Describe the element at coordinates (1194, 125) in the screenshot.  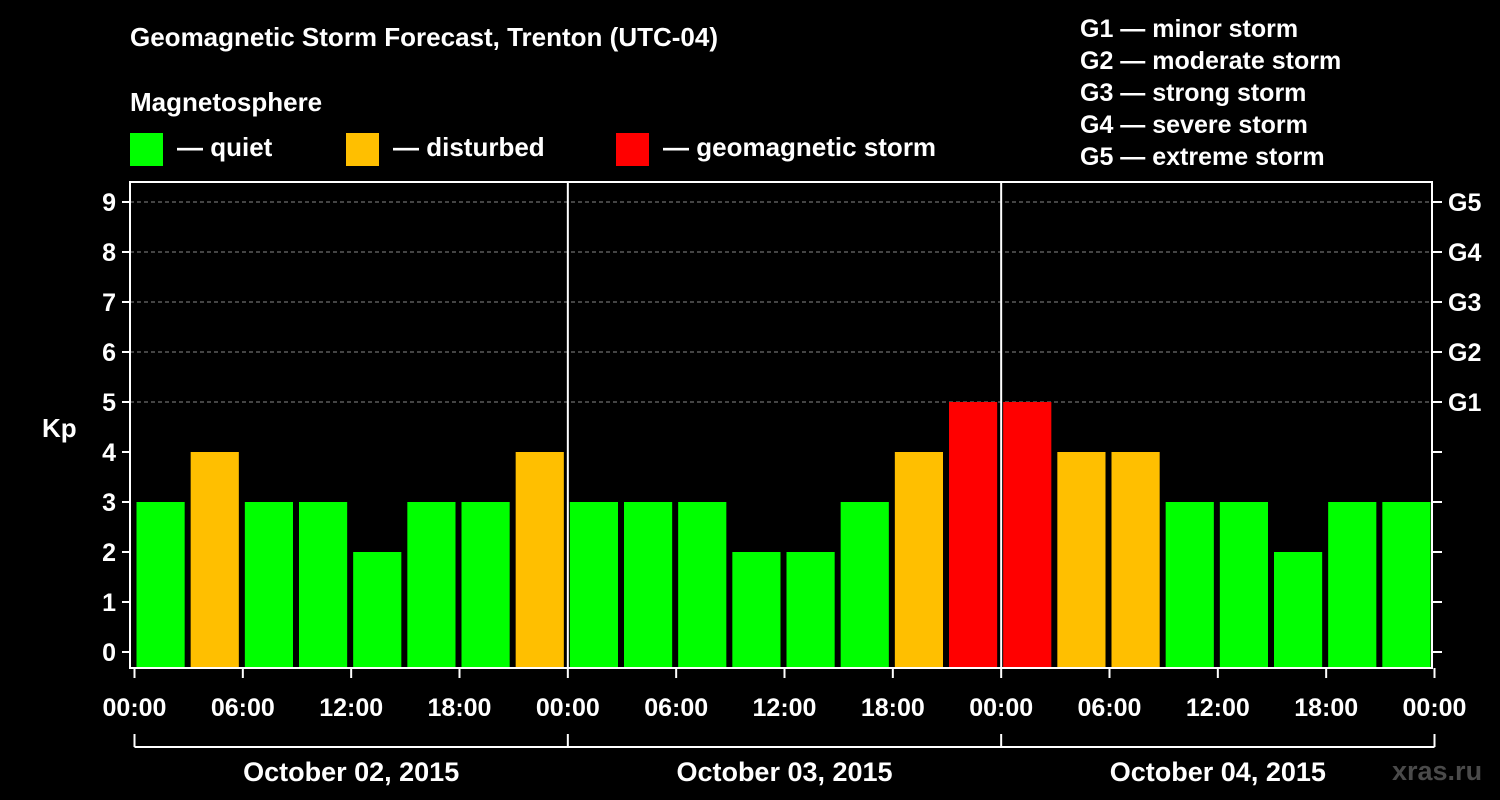
I see `g-scale-g4: G4 — severe storm` at that location.